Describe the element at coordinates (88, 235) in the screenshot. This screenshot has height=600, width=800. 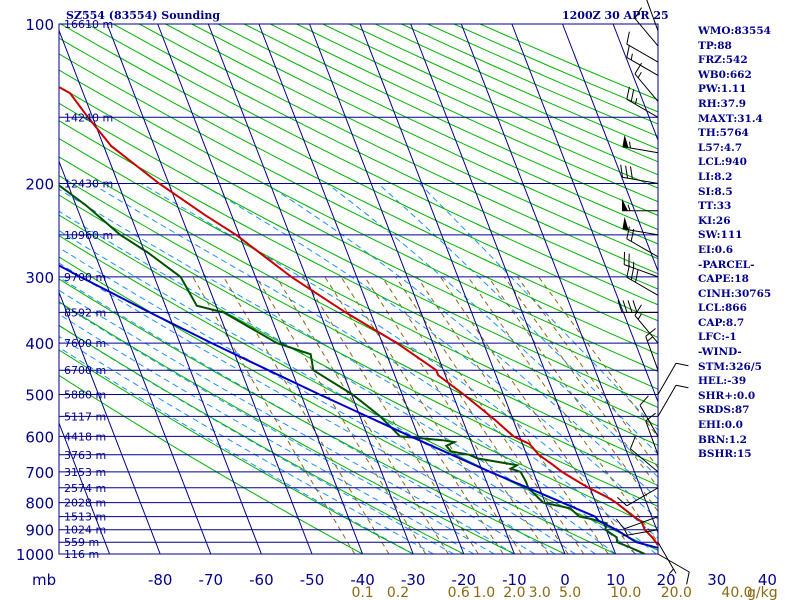
I see `height-label: 10960 m` at that location.